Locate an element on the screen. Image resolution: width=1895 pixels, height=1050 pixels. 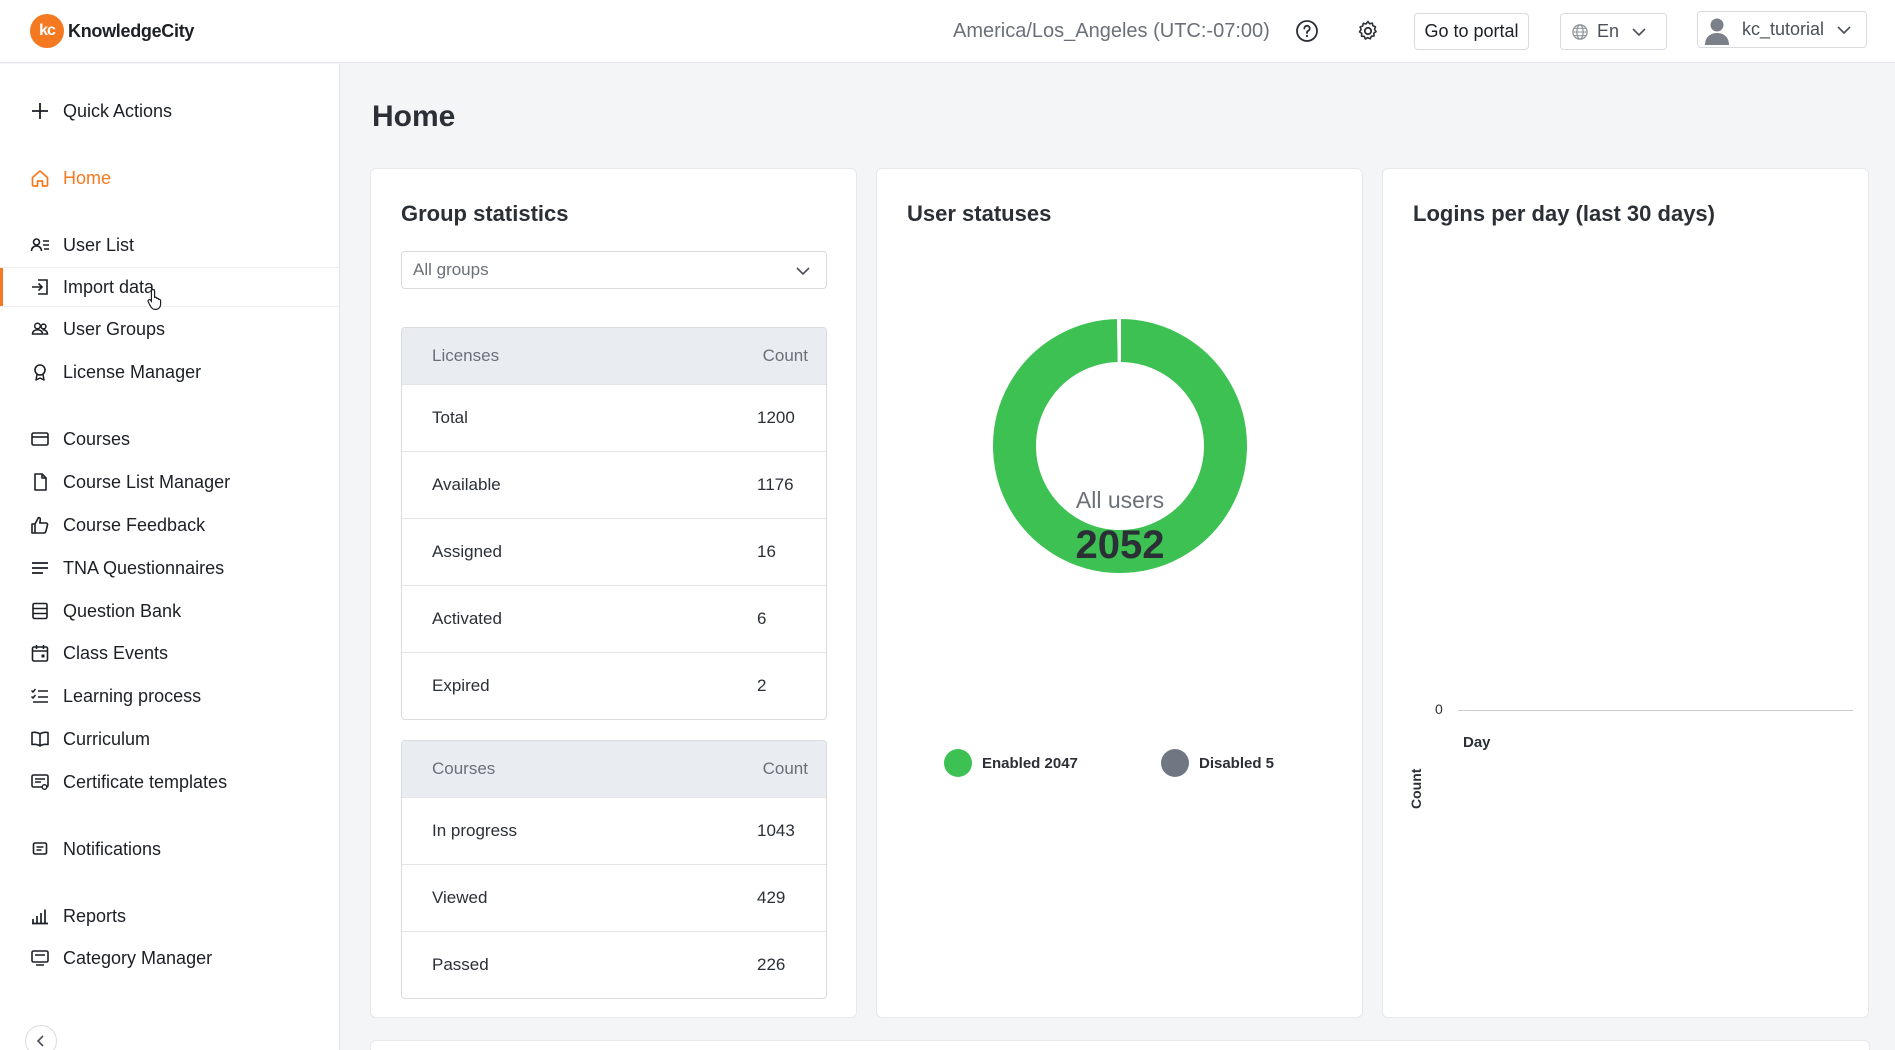
sidebar-item-courses: Courses is located at coordinates (169, 439).